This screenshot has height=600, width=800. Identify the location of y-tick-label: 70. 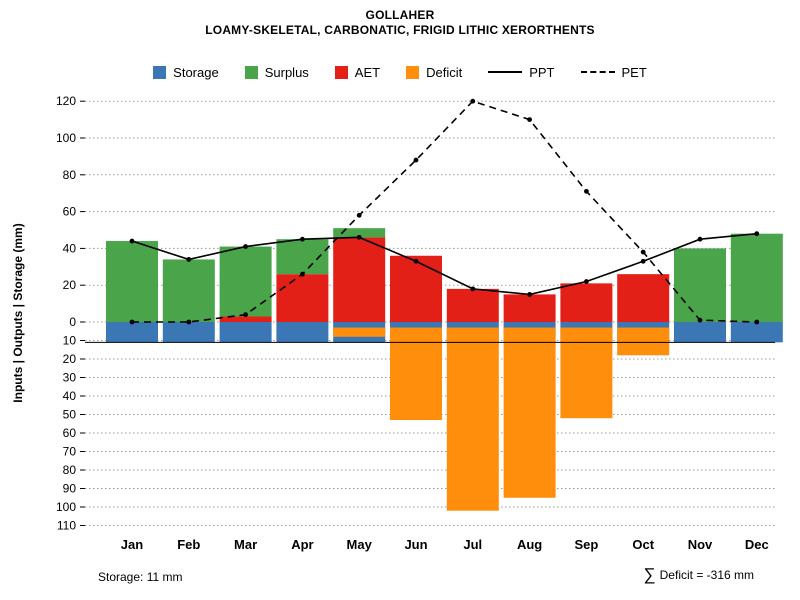
(70, 452).